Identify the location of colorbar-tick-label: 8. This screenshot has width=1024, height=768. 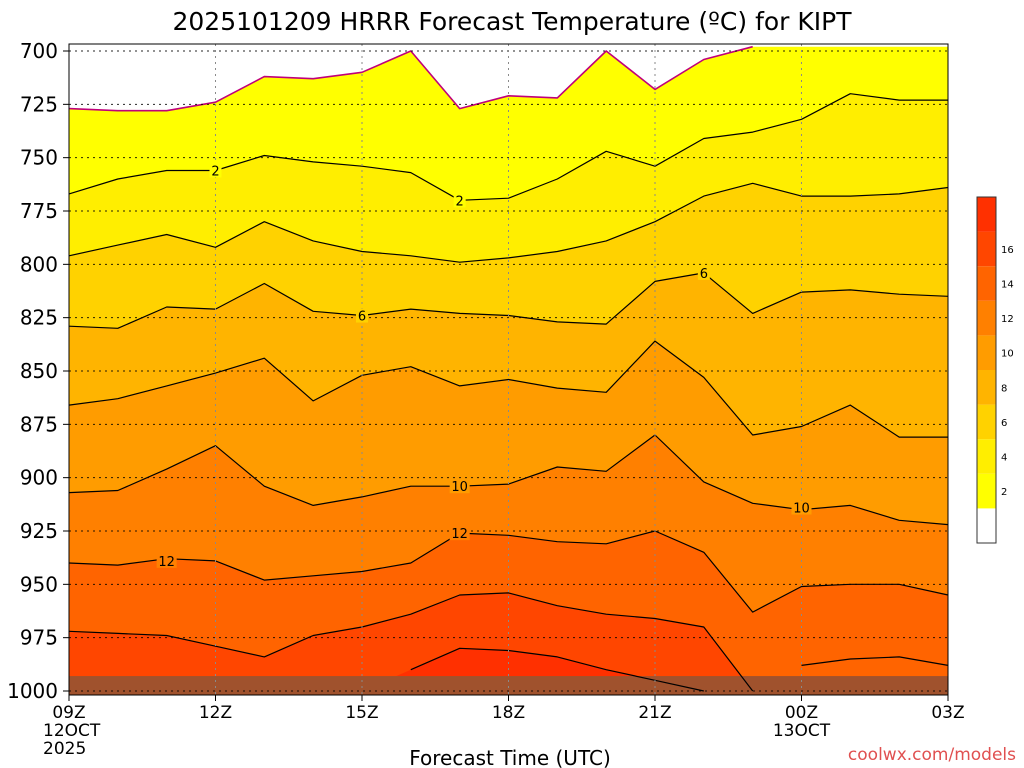
(1004, 388).